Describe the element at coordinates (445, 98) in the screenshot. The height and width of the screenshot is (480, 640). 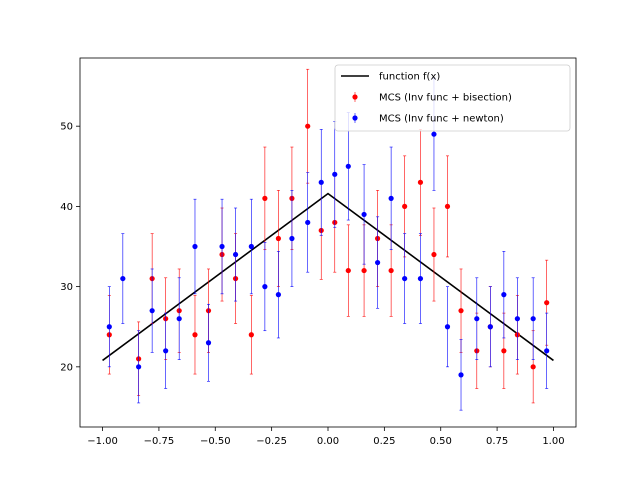
I see `legend-label: MCS (Inv func + bisection)` at that location.